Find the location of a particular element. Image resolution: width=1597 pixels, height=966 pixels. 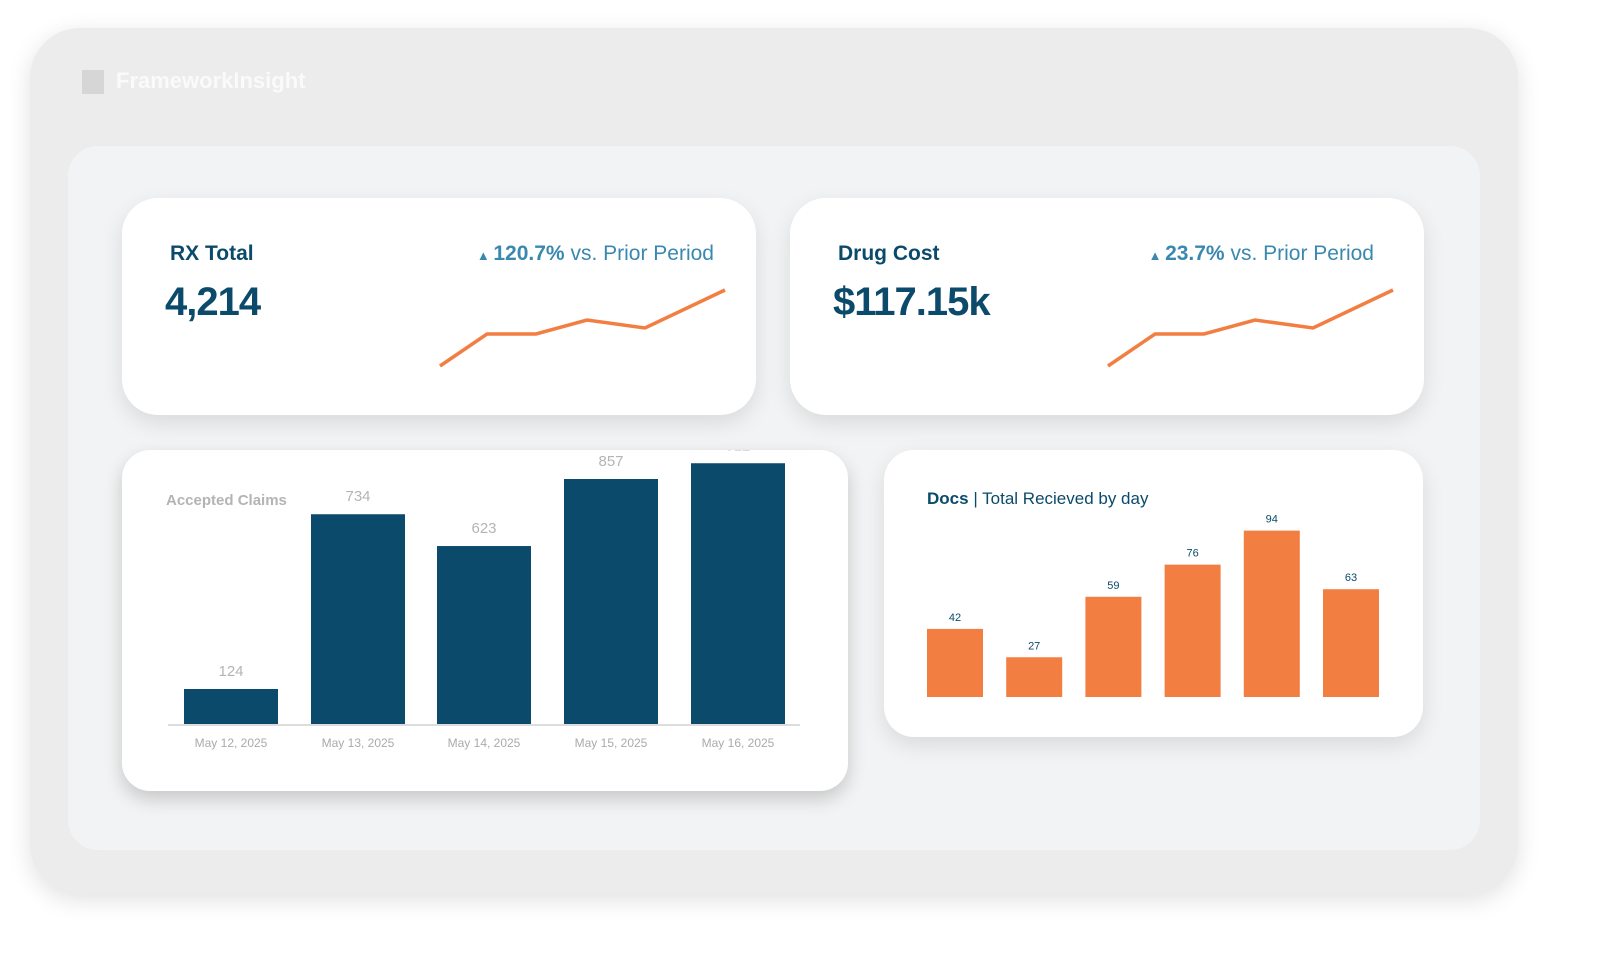

data-label: 27 is located at coordinates (1034, 646).